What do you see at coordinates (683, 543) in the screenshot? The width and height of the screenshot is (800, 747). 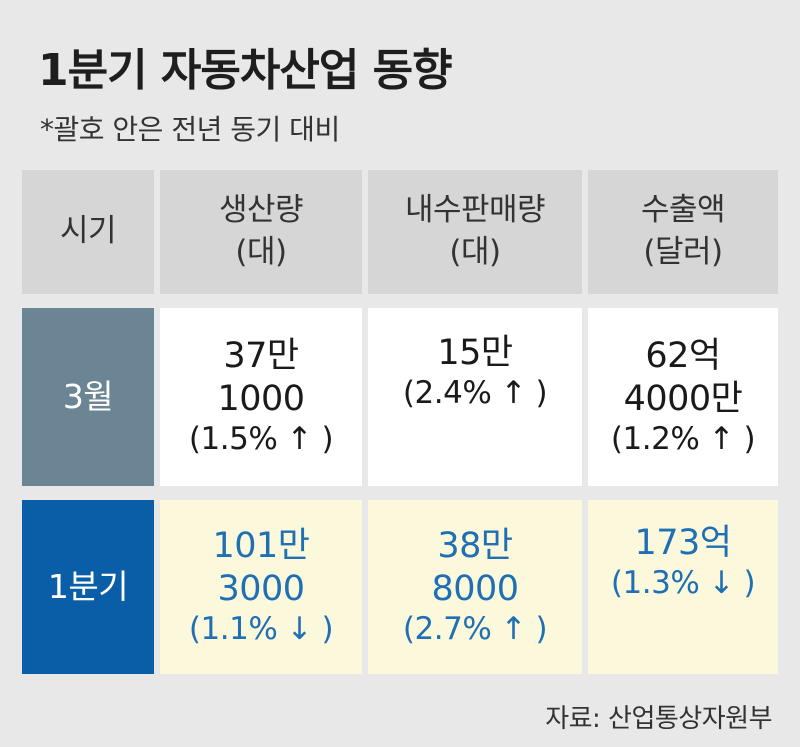 I see `cell-value: 173억` at bounding box center [683, 543].